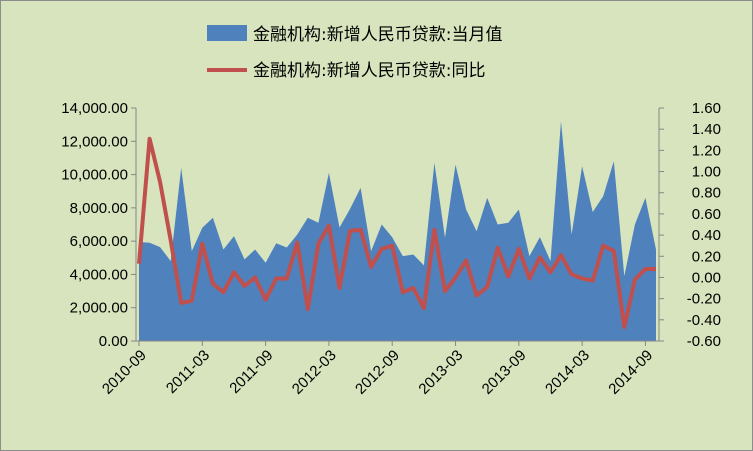  What do you see at coordinates (94, 141) in the screenshot?
I see `left-tick-label: 12,000.00` at bounding box center [94, 141].